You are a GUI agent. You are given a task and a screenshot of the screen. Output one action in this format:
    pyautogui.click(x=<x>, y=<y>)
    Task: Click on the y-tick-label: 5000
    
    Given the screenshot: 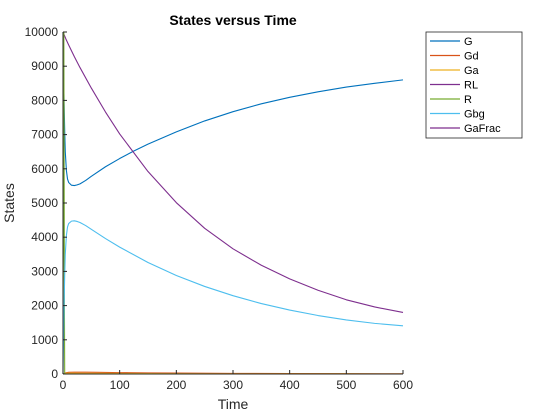 What is the action you would take?
    pyautogui.click(x=44, y=203)
    